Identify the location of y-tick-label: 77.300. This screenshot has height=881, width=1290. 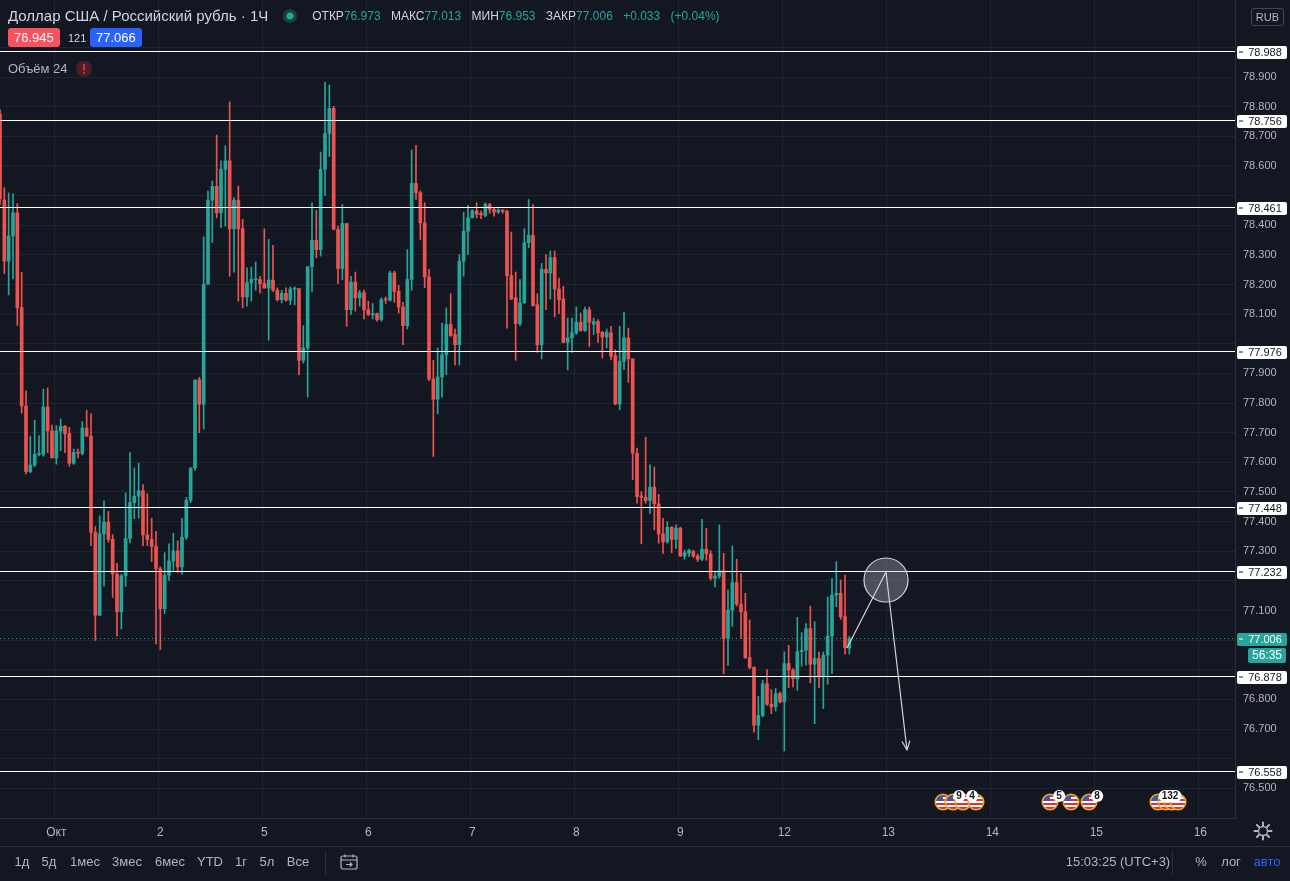
(1260, 550).